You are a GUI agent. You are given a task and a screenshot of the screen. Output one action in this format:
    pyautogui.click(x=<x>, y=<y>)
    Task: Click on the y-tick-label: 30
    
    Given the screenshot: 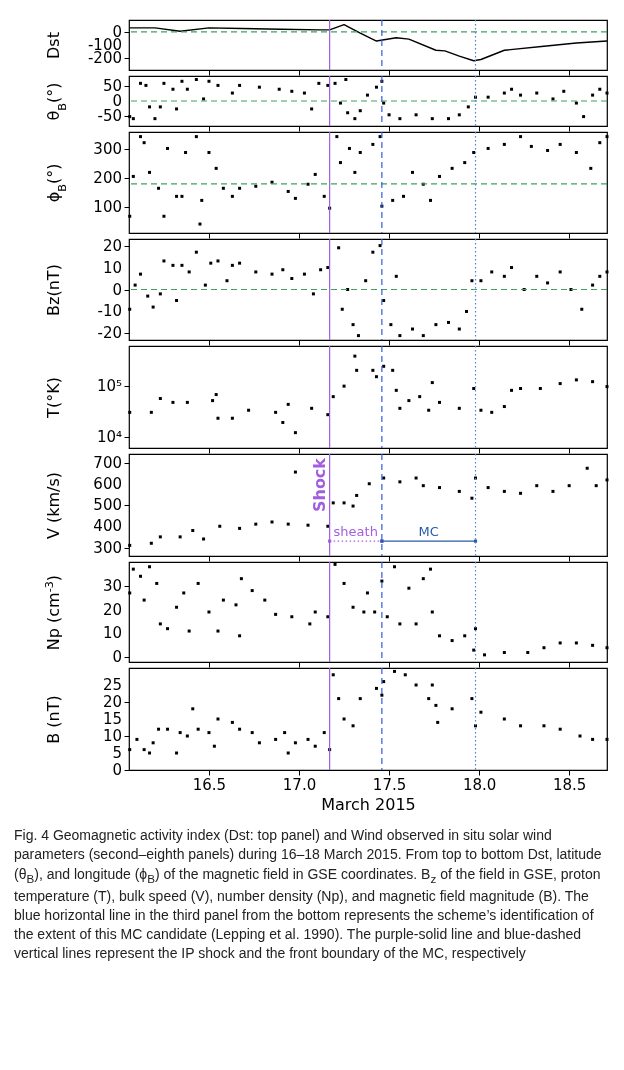 What is the action you would take?
    pyautogui.click(x=112, y=585)
    